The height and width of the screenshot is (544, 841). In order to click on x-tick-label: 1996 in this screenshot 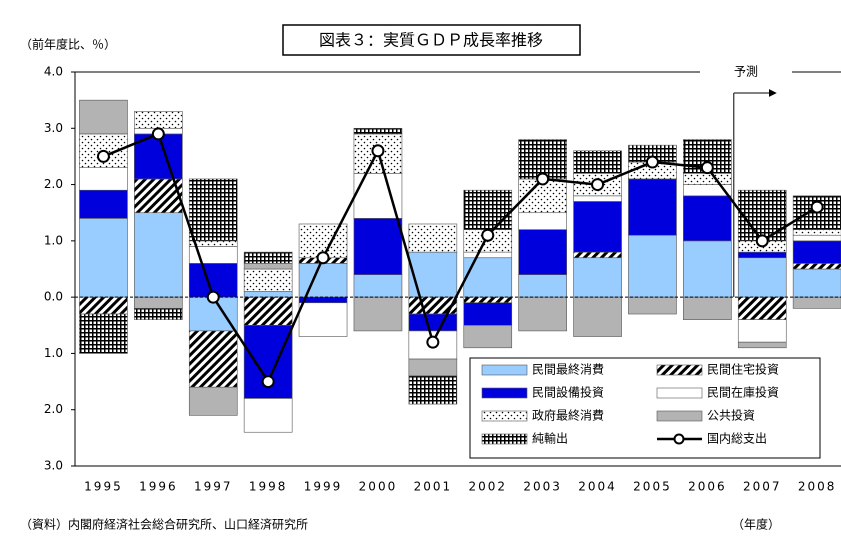, I will do `click(158, 487)`.